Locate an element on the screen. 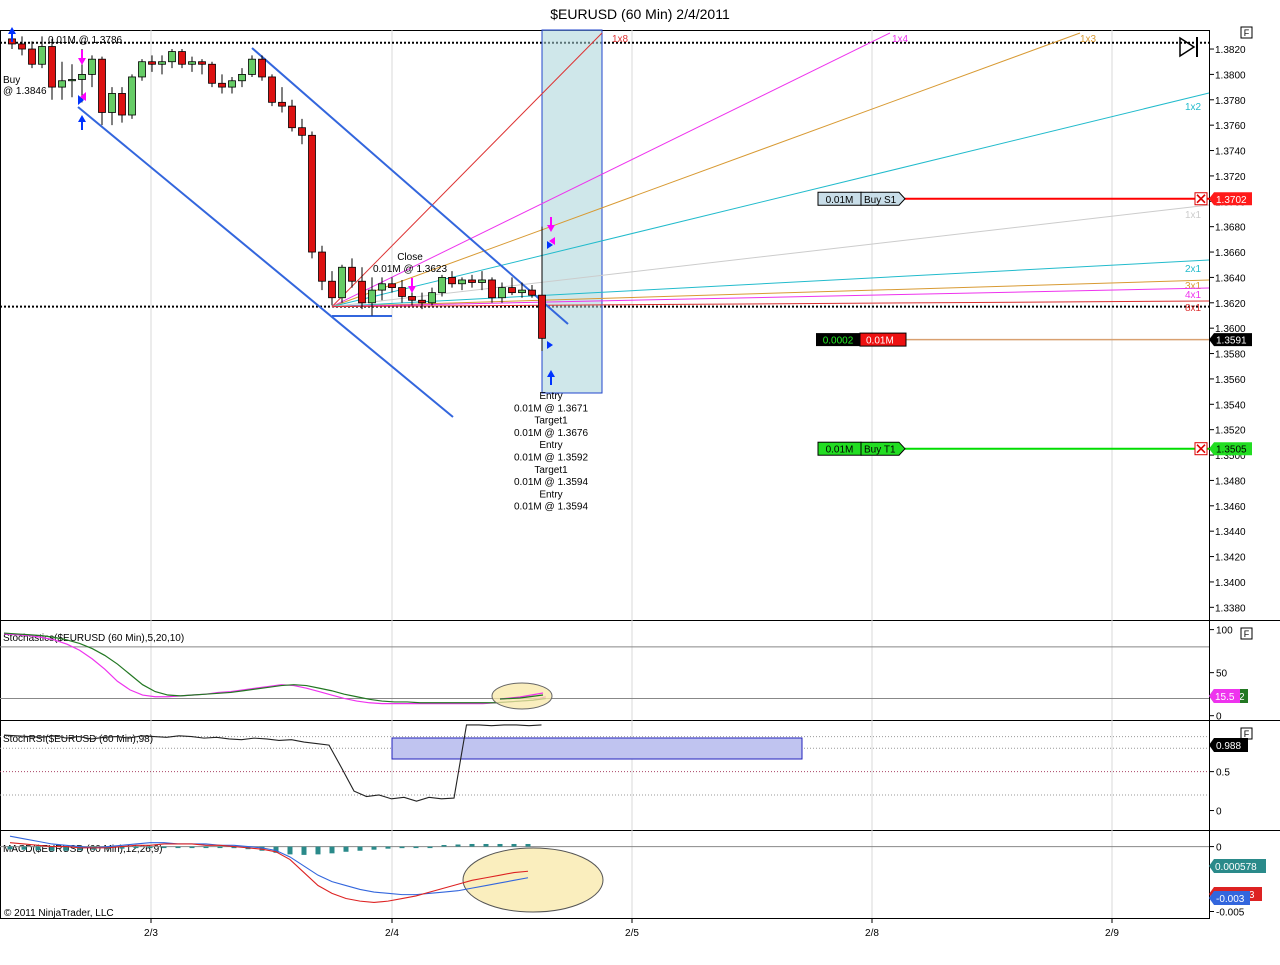  stoch-series-D is located at coordinates (274, 668).